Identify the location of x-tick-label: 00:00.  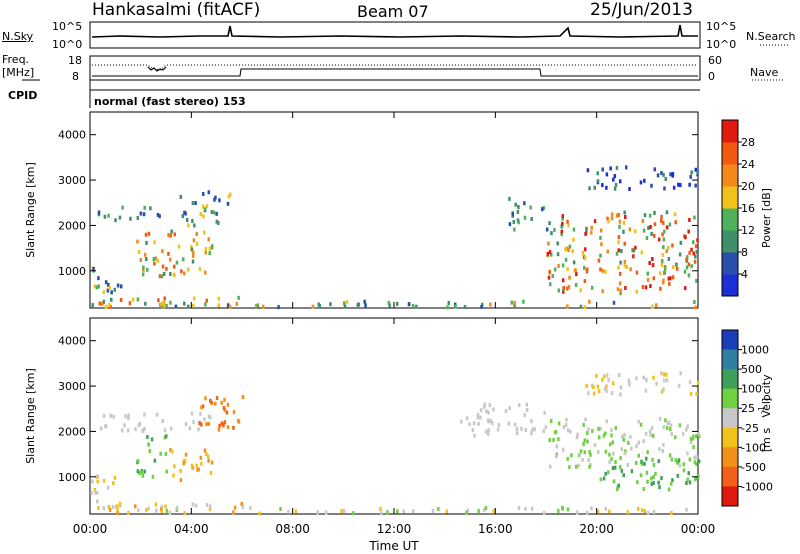
(90, 529).